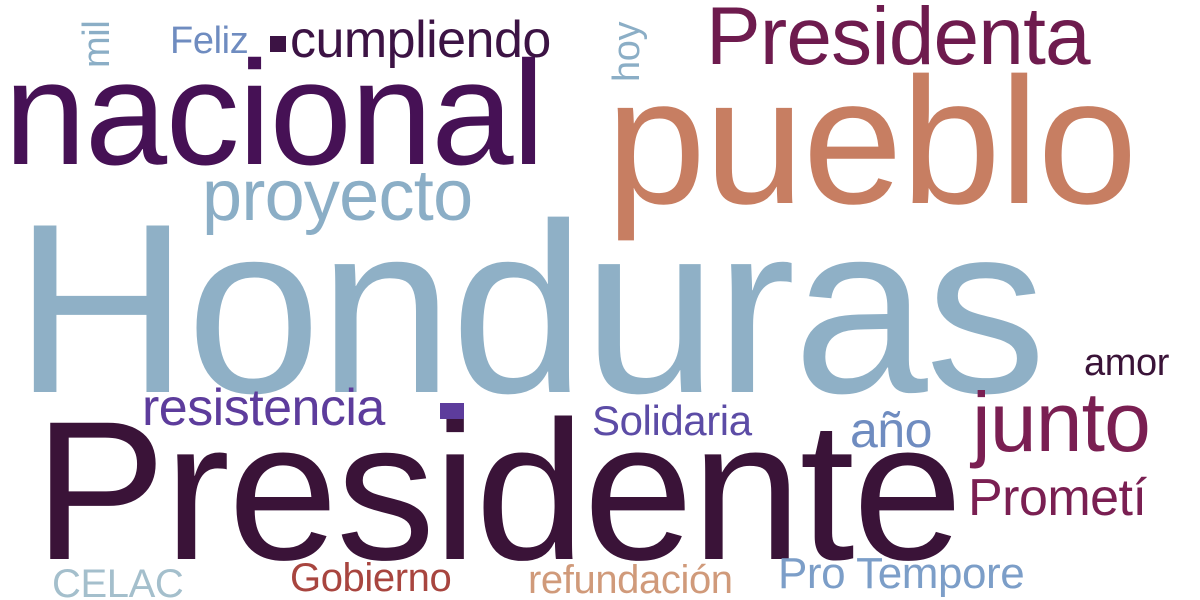 The image size is (1200, 600). I want to click on word-refundacion: refundación, so click(630, 579).